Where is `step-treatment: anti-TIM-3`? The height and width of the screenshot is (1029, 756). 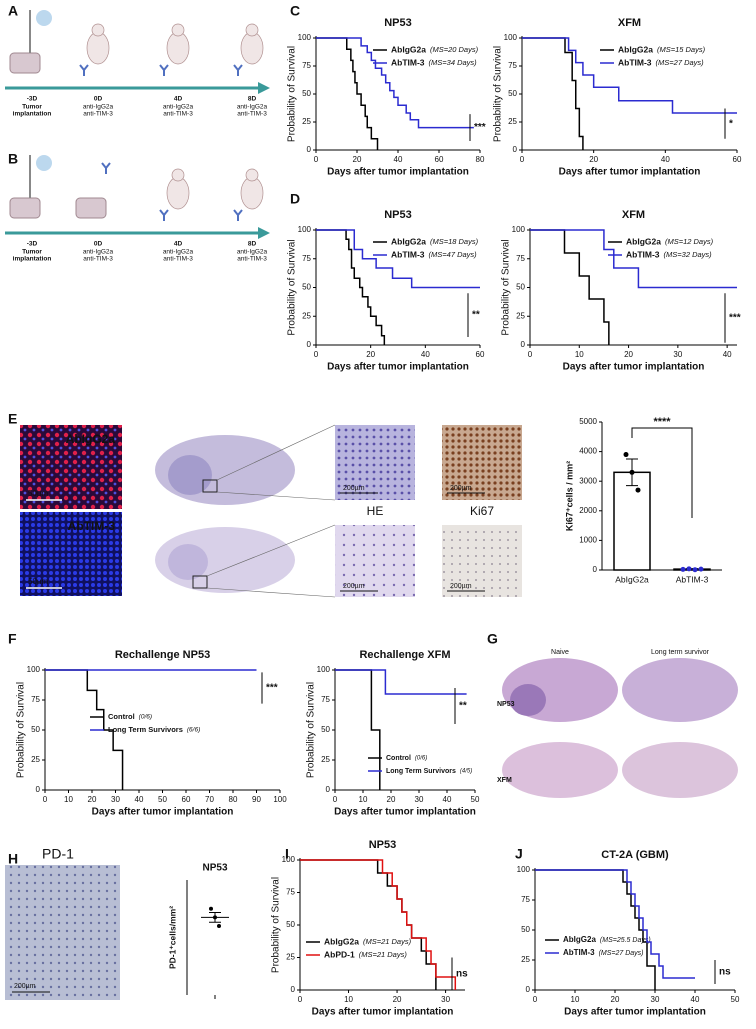 step-treatment: anti-TIM-3 is located at coordinates (252, 259).